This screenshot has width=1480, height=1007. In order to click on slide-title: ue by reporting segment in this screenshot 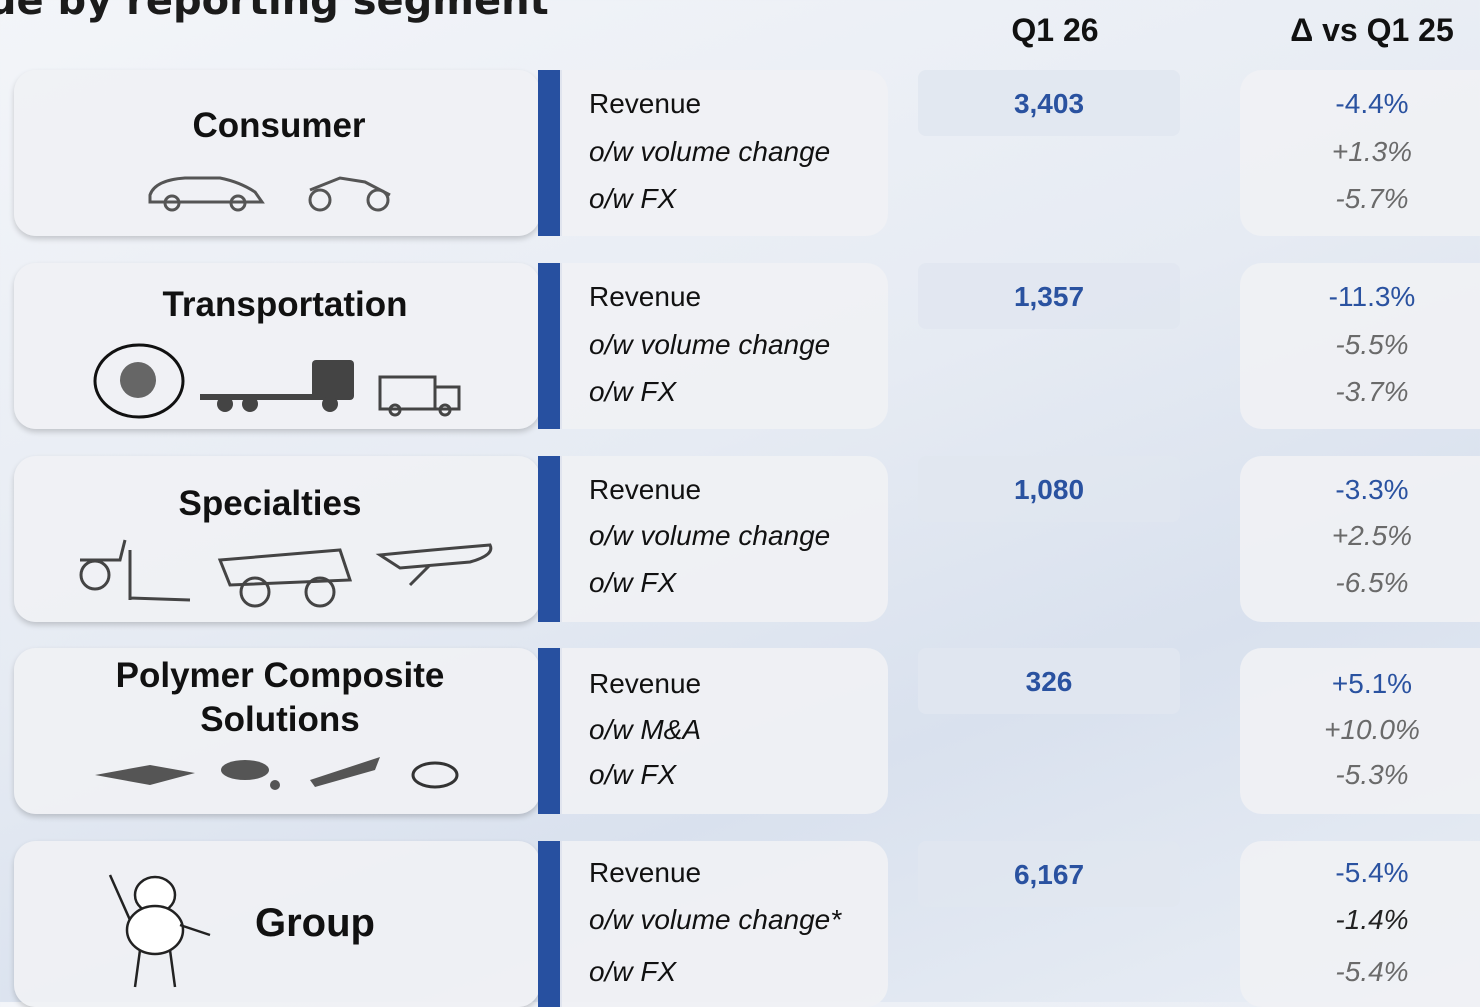, I will do `click(274, 12)`.